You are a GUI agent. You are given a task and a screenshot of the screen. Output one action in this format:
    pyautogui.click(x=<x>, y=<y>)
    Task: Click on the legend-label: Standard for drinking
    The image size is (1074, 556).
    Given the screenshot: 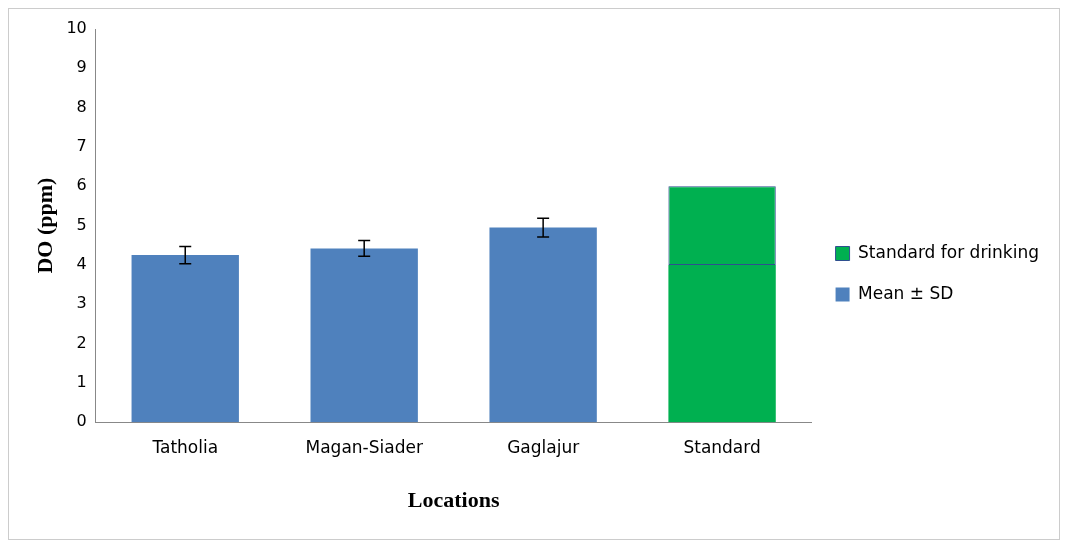 What is the action you would take?
    pyautogui.click(x=949, y=251)
    